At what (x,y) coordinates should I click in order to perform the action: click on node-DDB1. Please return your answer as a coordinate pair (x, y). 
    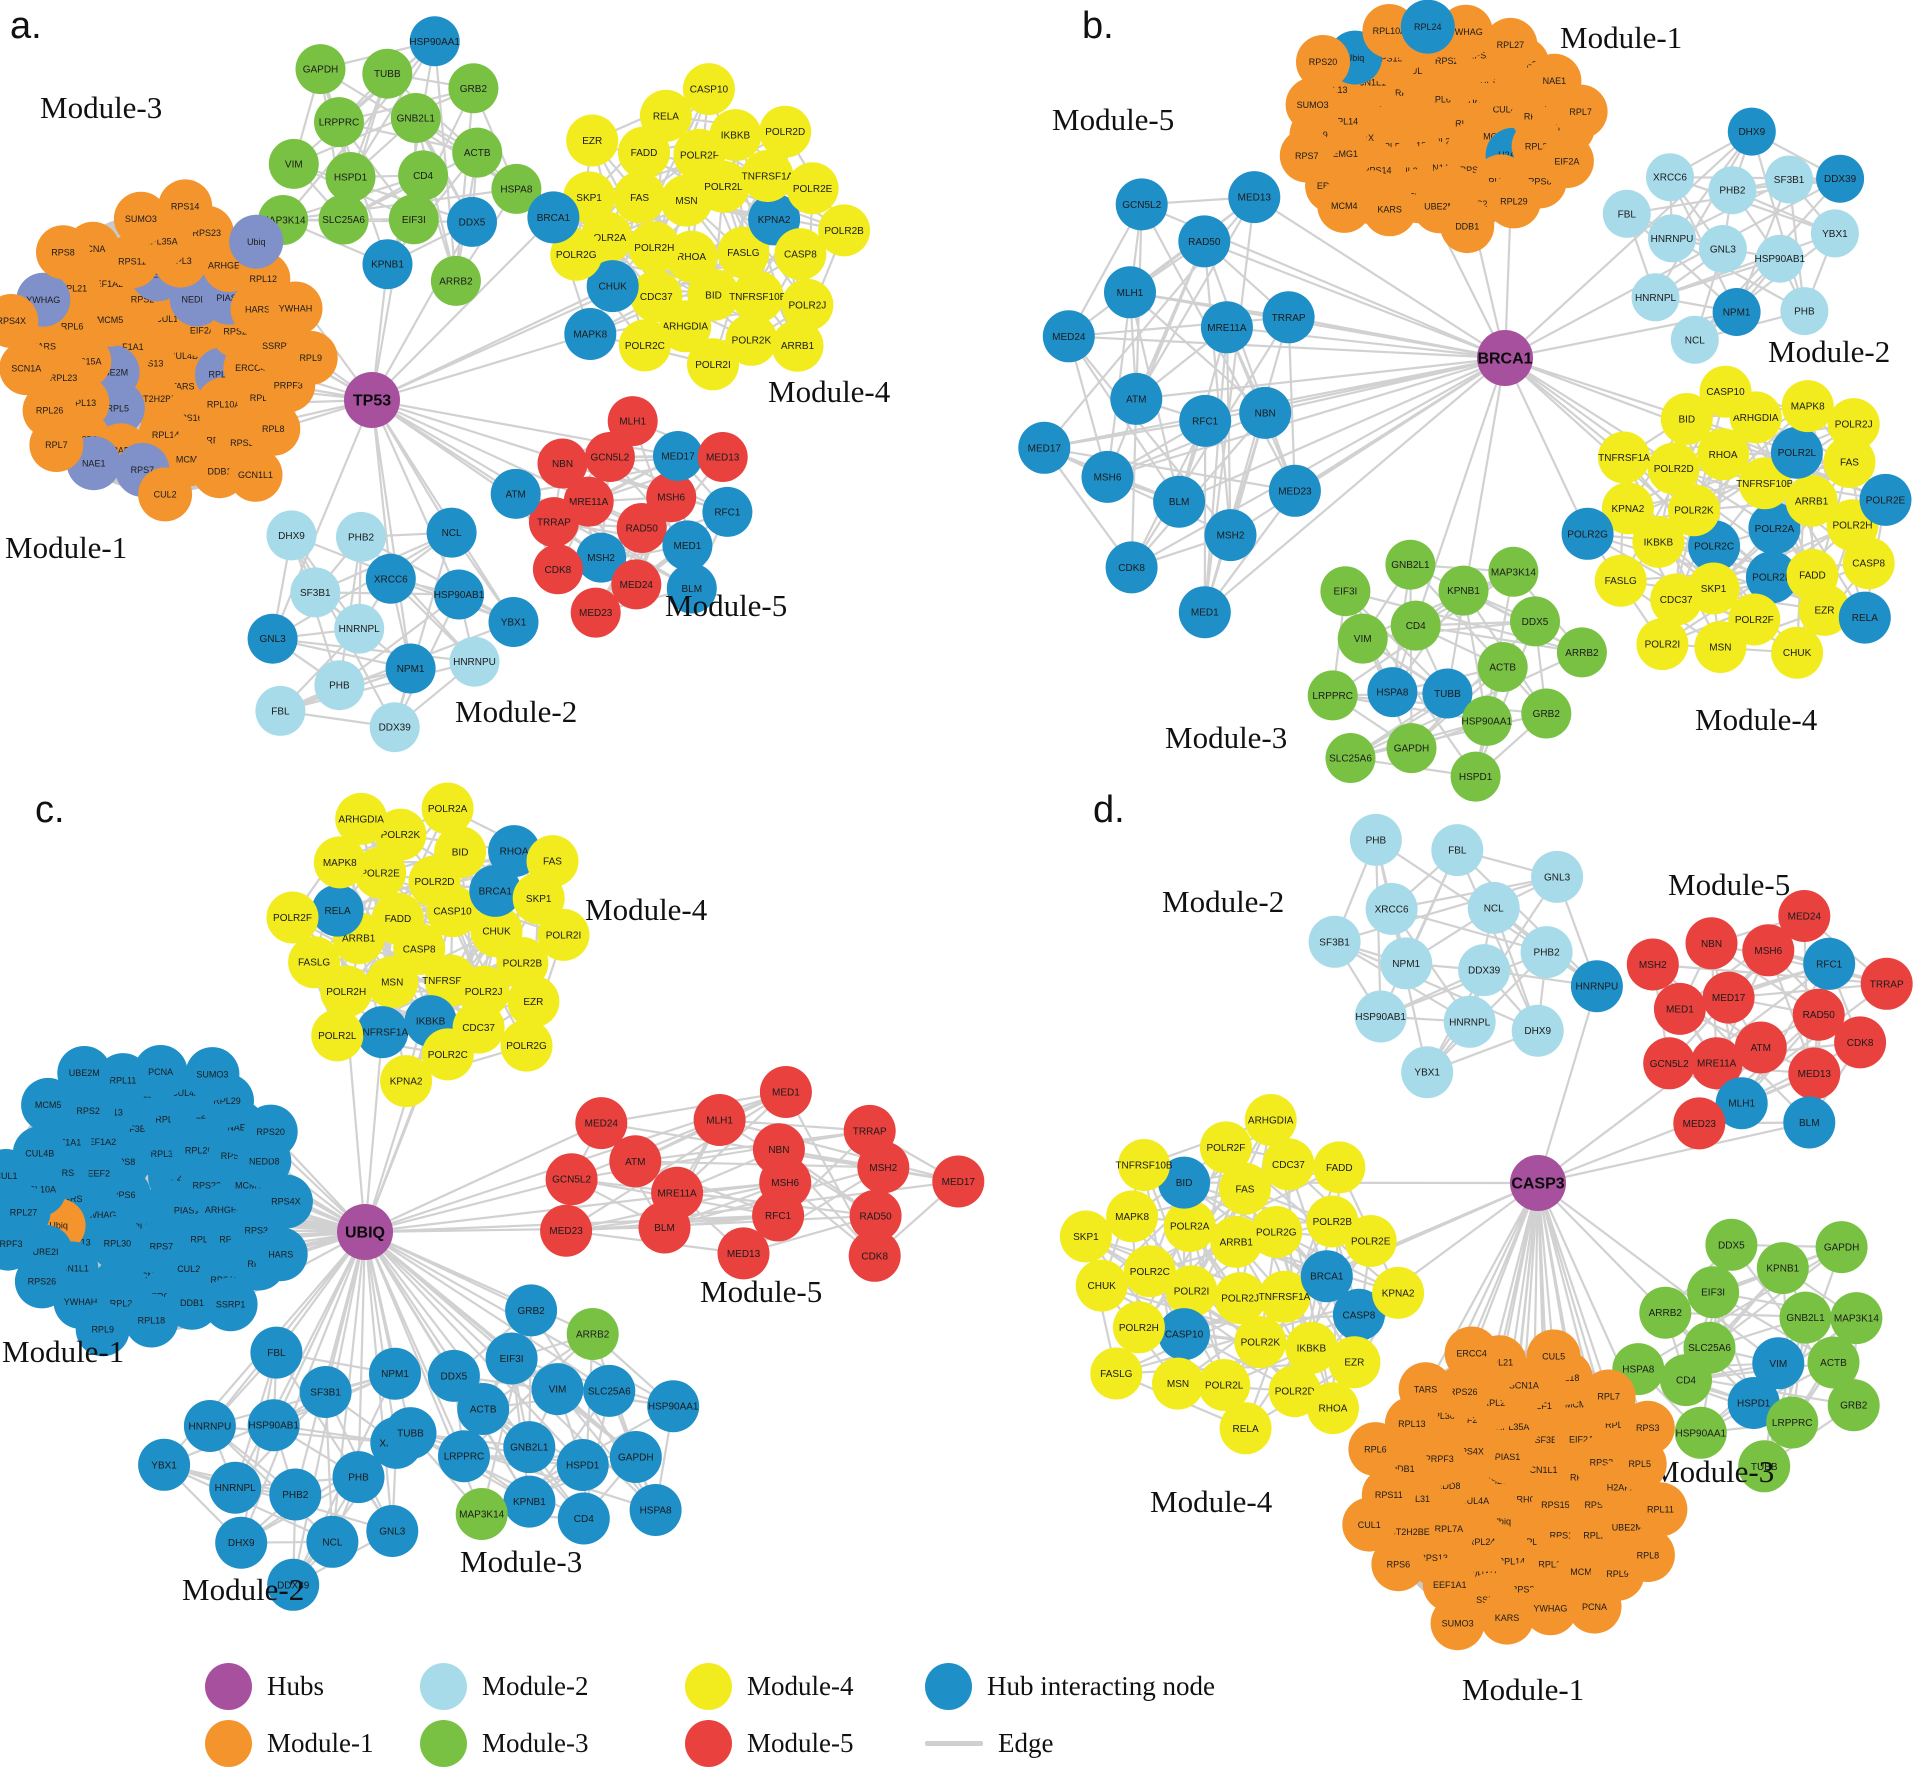
    Looking at the image, I should click on (192, 1302).